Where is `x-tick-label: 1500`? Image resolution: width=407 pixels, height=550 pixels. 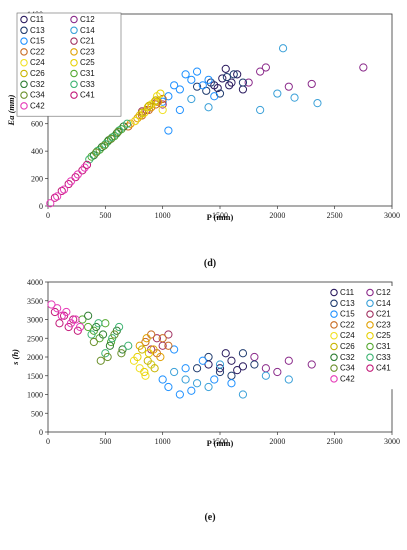 x-tick-label: 1500 is located at coordinates (220, 441).